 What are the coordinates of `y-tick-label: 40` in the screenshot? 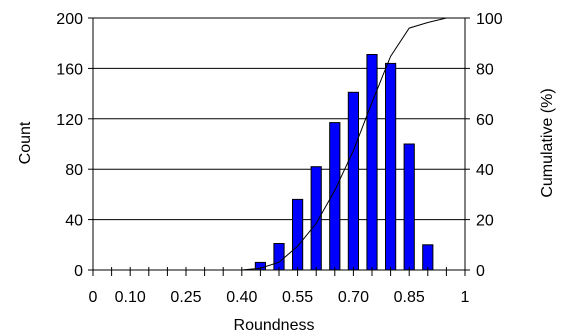 It's located at (74, 221).